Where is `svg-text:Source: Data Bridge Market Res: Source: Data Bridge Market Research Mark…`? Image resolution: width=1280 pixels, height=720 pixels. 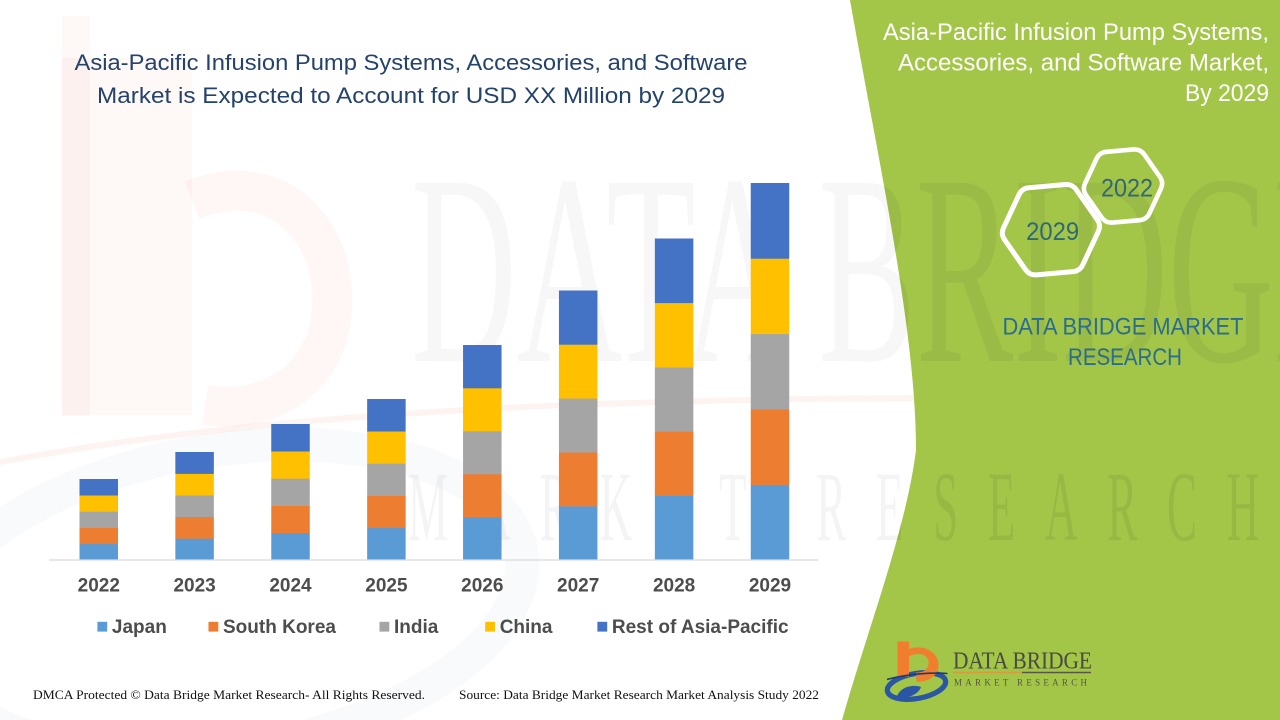
svg-text:Source: Data Bridge Market Res: Source: Data Bridge Market Research Mark… is located at coordinates (639, 694).